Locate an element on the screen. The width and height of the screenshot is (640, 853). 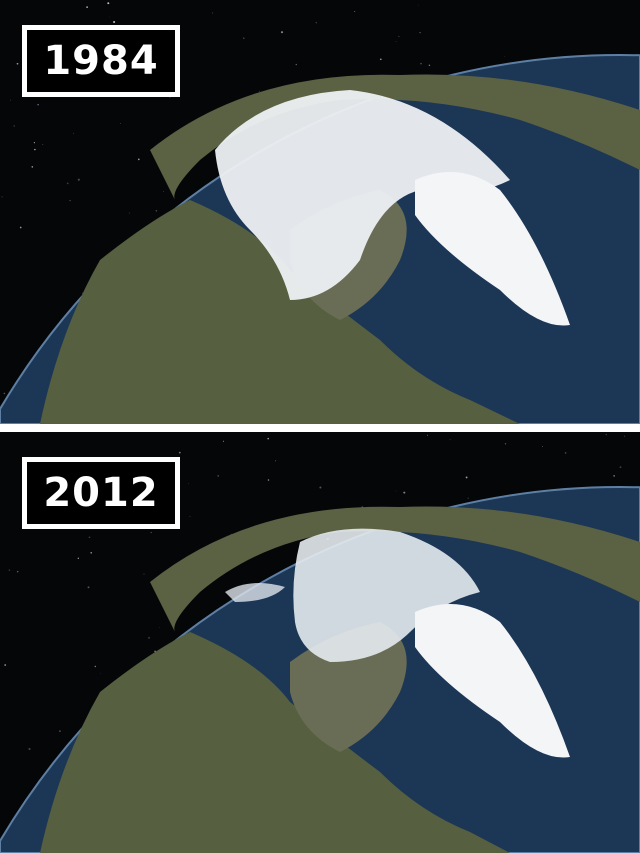
divider is located at coordinates (320, 428).